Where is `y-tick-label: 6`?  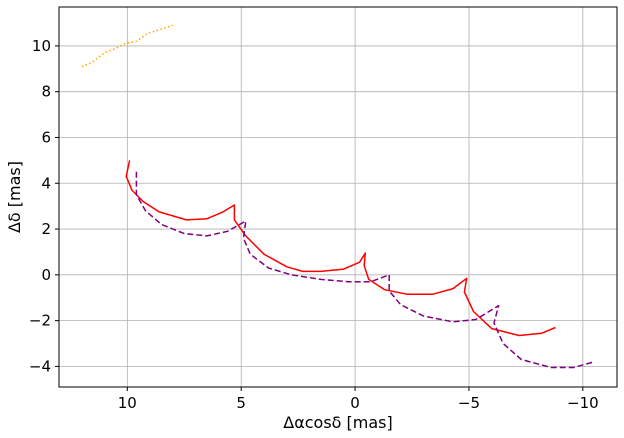
y-tick-label: 6 is located at coordinates (46, 137).